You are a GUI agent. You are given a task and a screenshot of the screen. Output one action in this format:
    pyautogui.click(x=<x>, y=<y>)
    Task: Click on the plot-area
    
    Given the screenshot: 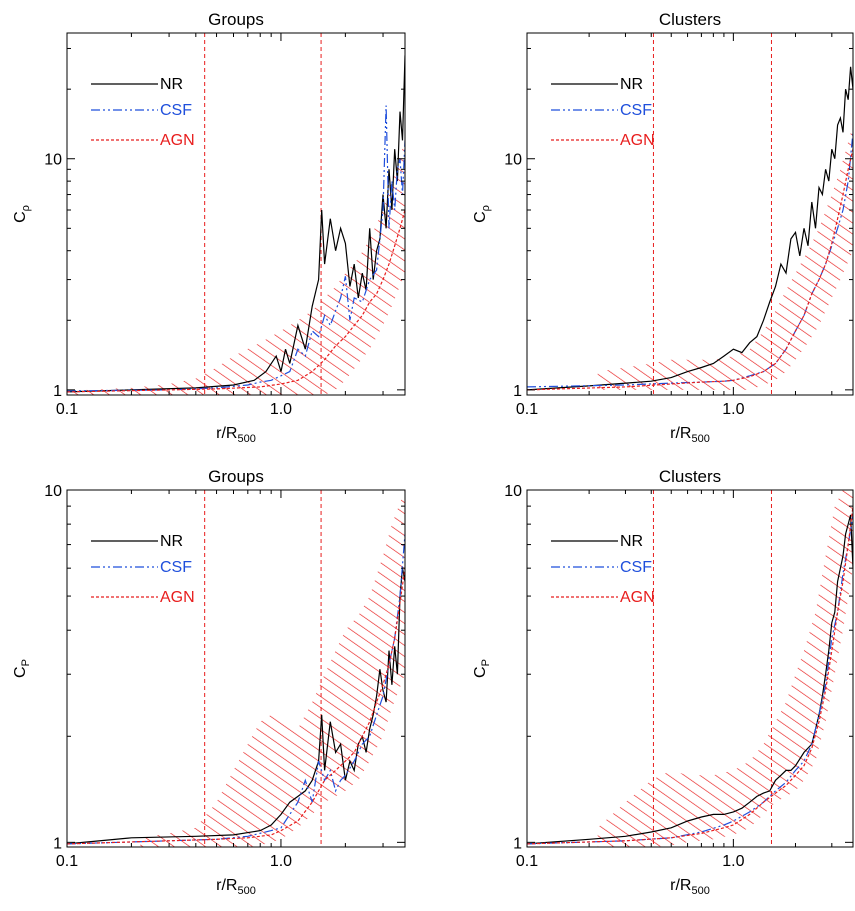 What is the action you would take?
    pyautogui.click(x=690, y=668)
    